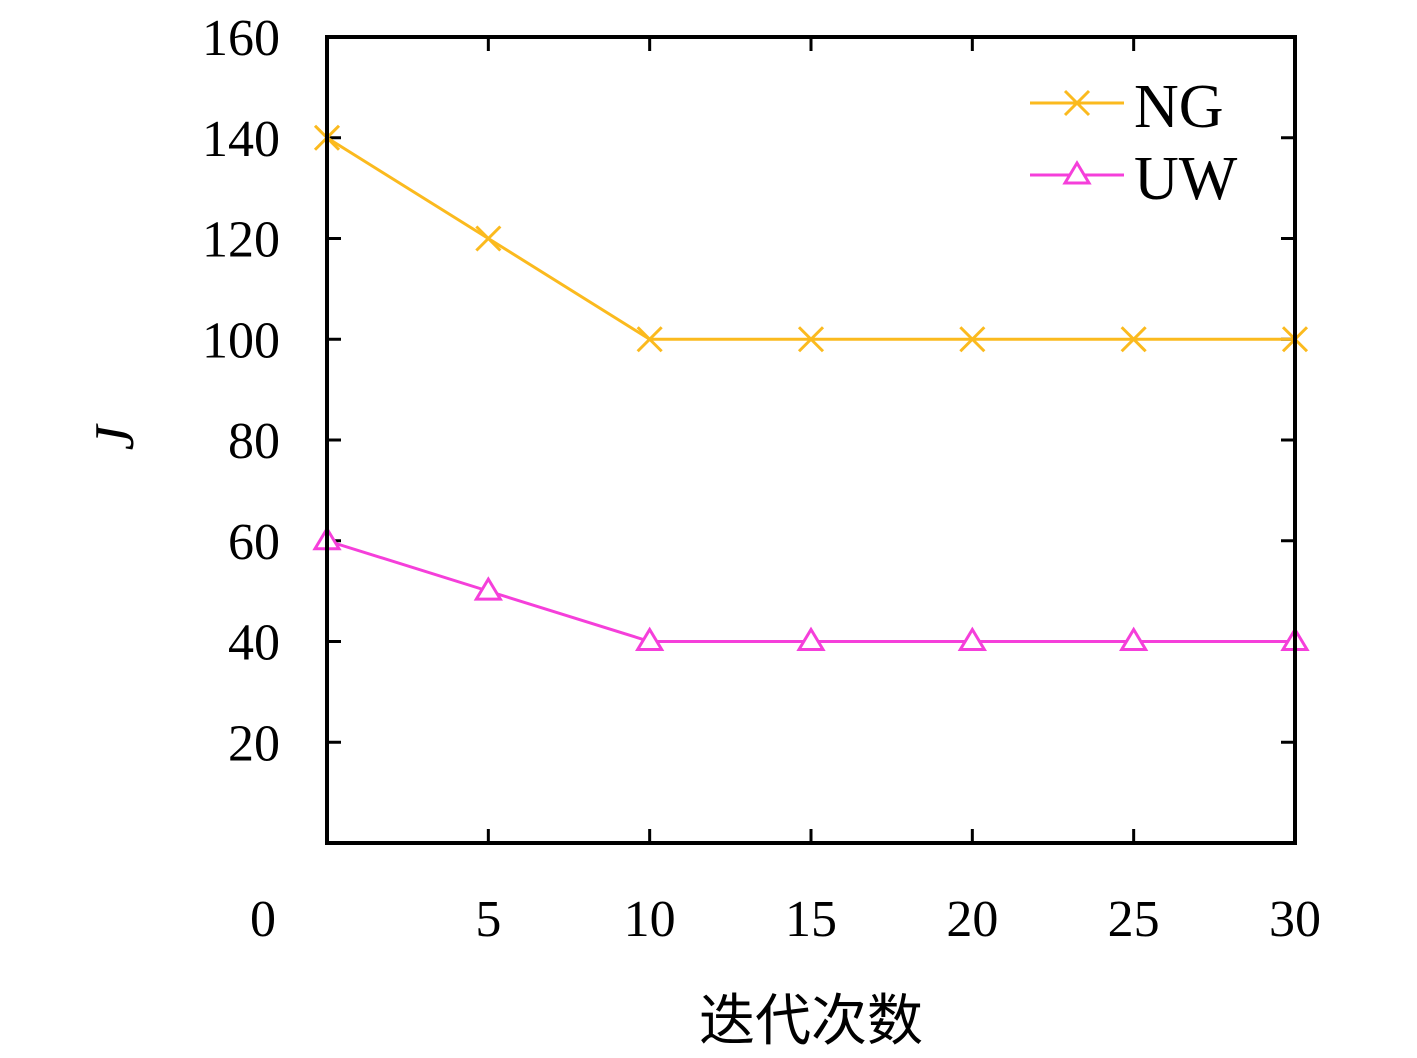 The height and width of the screenshot is (1058, 1417). Describe the element at coordinates (115, 436) in the screenshot. I see `y-axis-title: J` at that location.